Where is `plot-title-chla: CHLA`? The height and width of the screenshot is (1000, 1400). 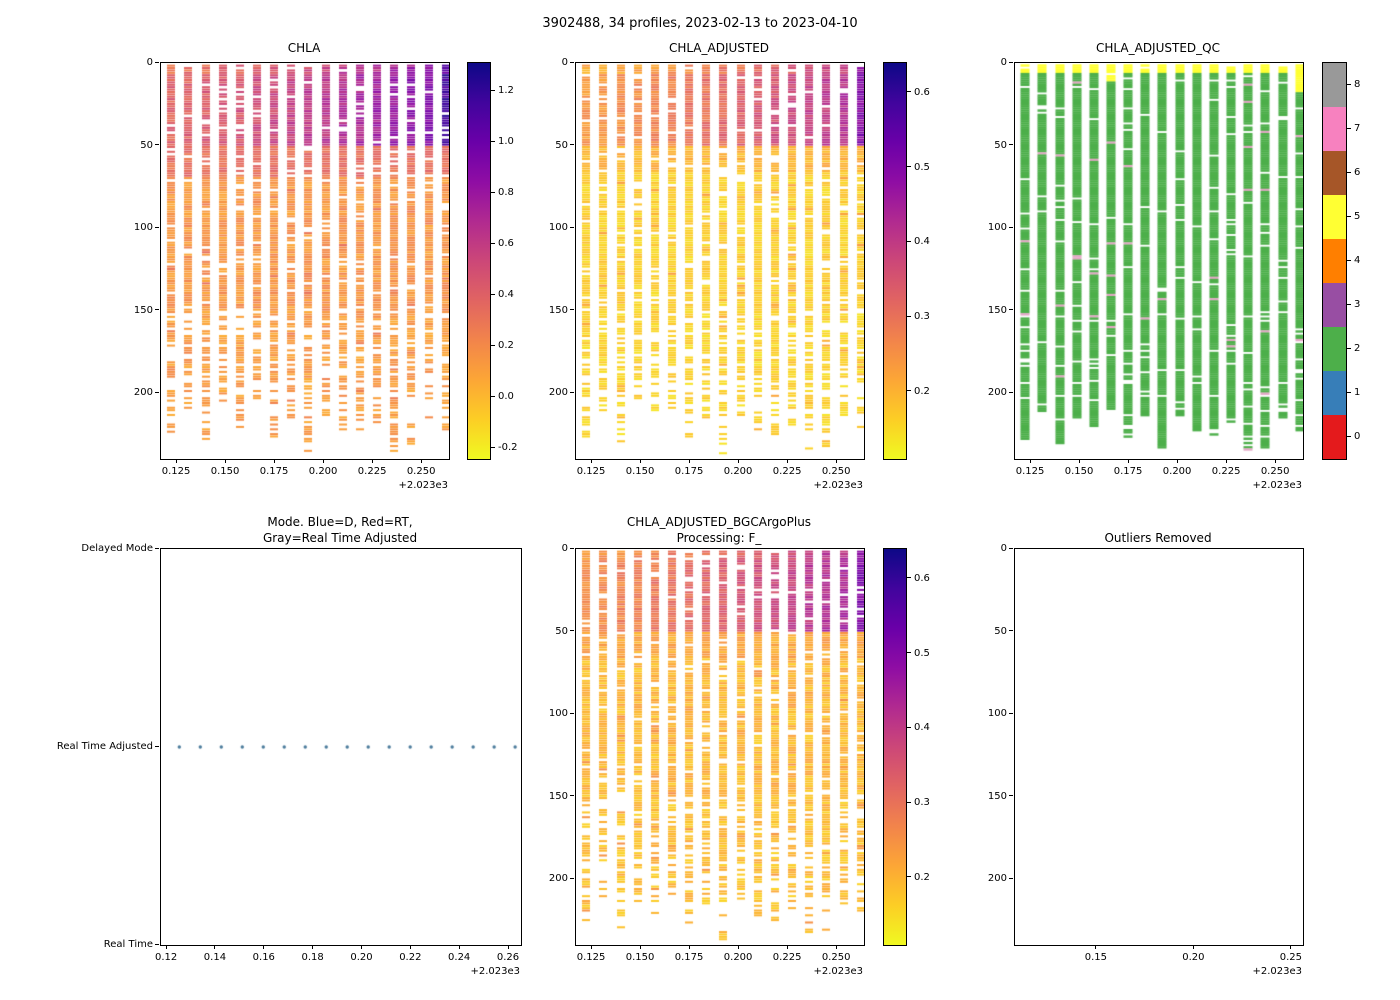 plot-title-chla: CHLA is located at coordinates (304, 48).